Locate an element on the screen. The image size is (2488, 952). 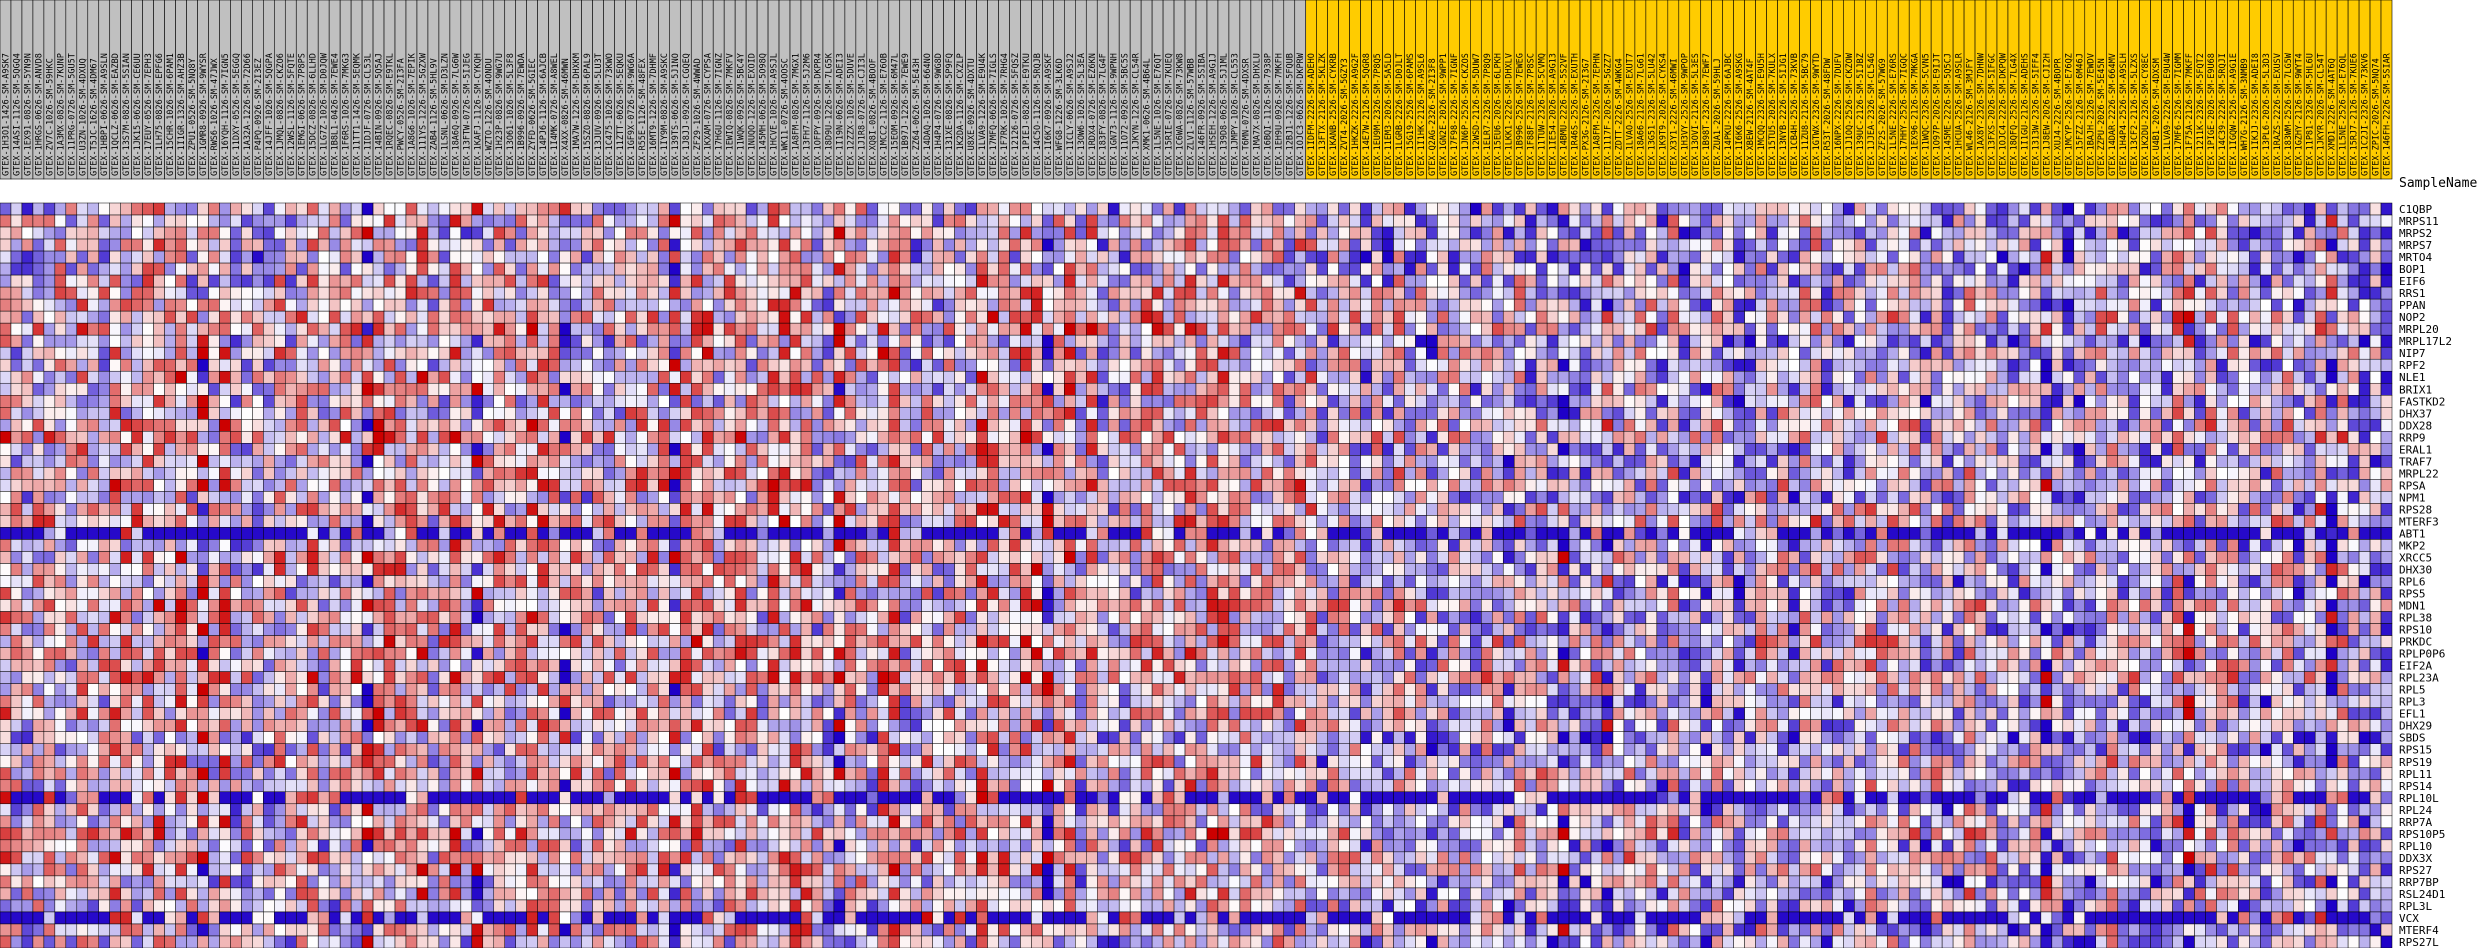
column-label: GTEX-1117F-2026-SM-5GZZ7 is located at coordinates (1608, 114).